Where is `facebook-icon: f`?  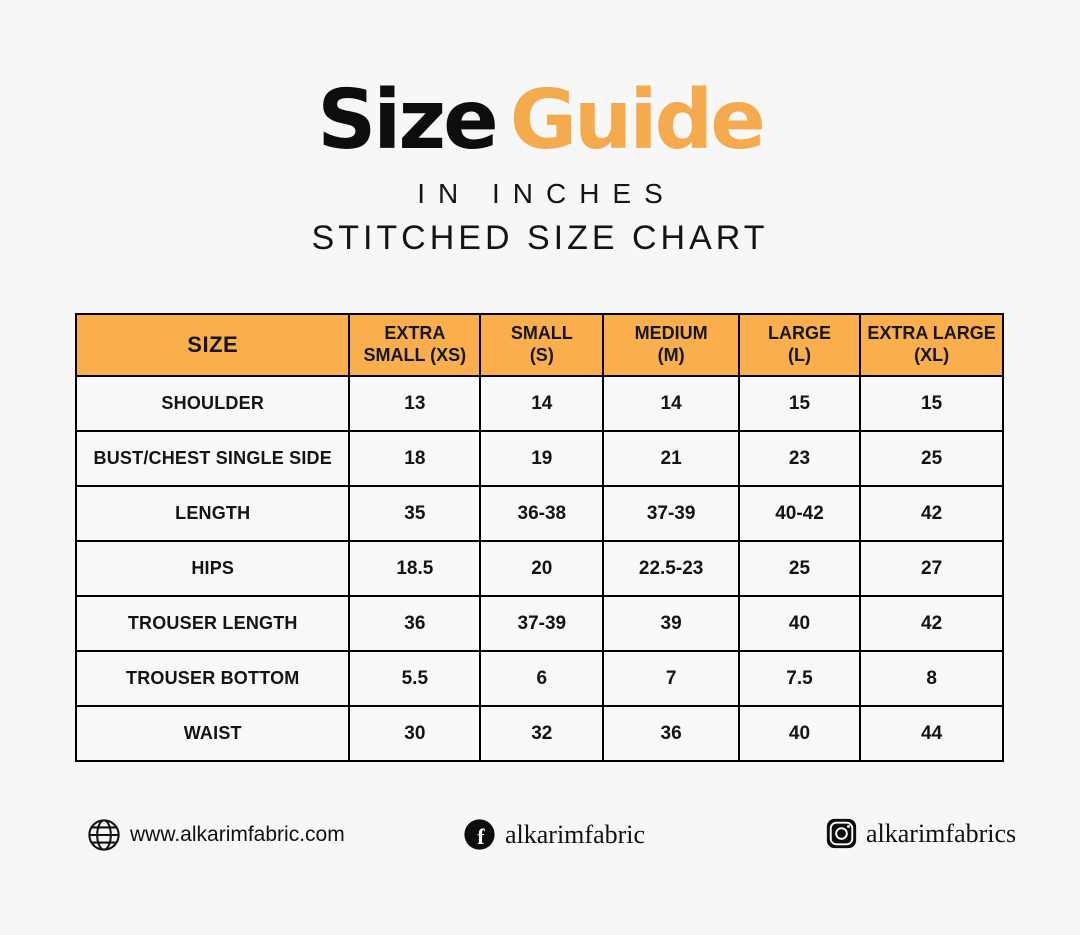
facebook-icon: f is located at coordinates (479, 834).